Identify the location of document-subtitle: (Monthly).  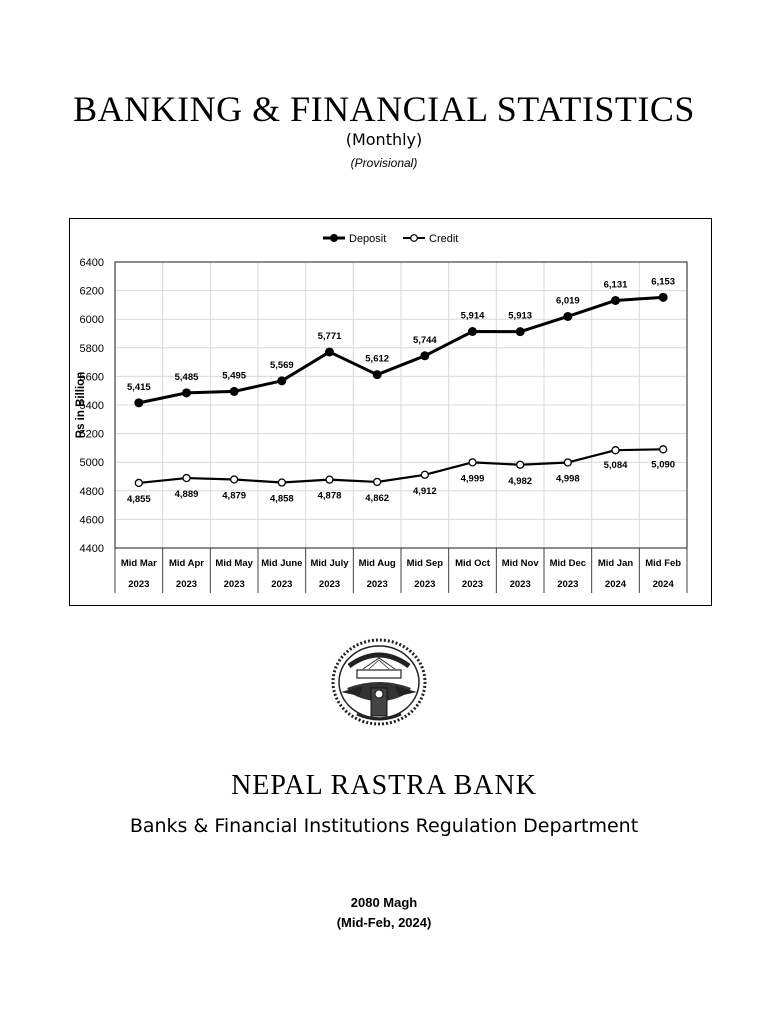
(384, 139).